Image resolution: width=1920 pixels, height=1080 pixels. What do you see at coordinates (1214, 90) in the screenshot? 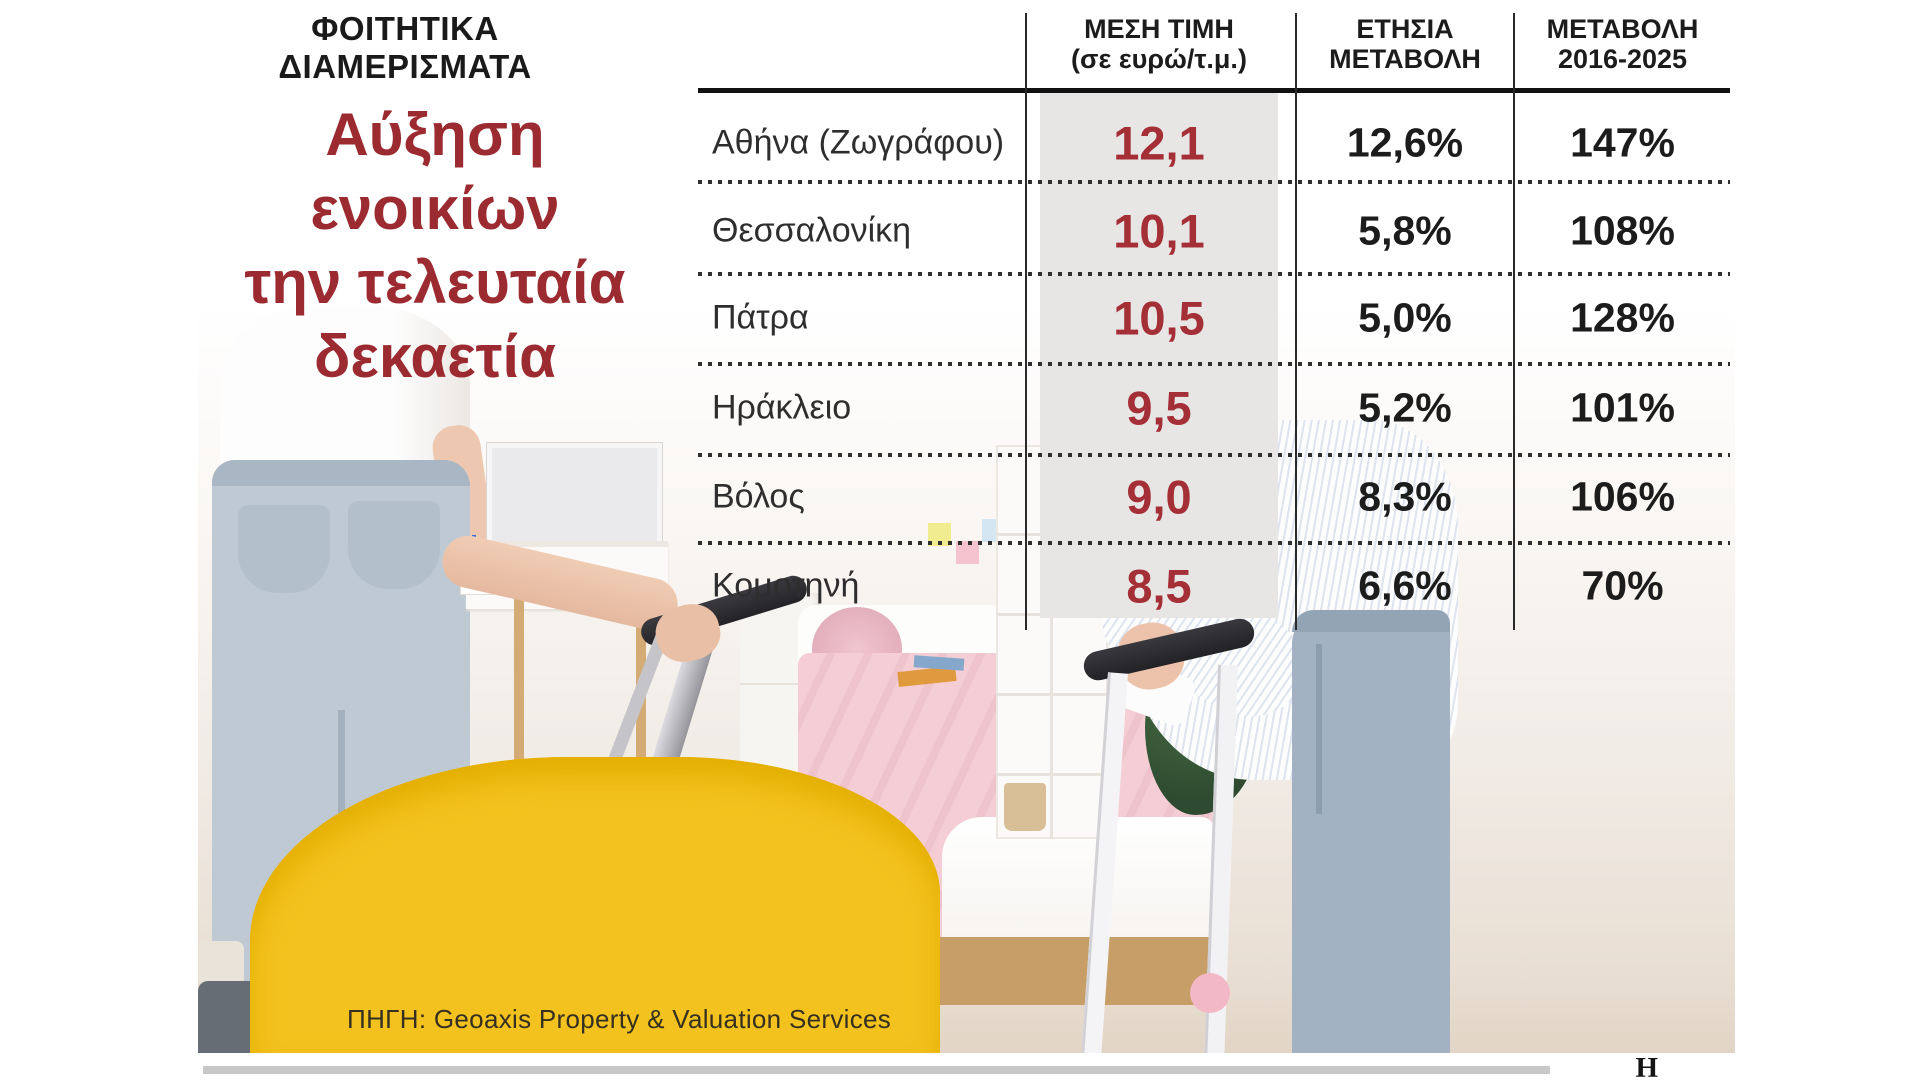
I see `table-header-rule` at bounding box center [1214, 90].